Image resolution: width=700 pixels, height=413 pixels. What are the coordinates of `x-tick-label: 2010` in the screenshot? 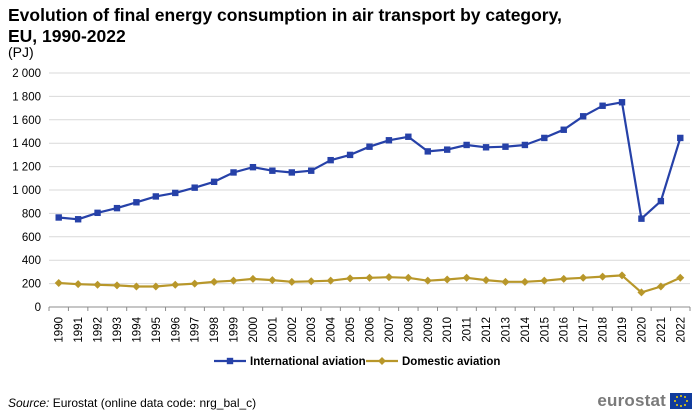 It's located at (448, 330).